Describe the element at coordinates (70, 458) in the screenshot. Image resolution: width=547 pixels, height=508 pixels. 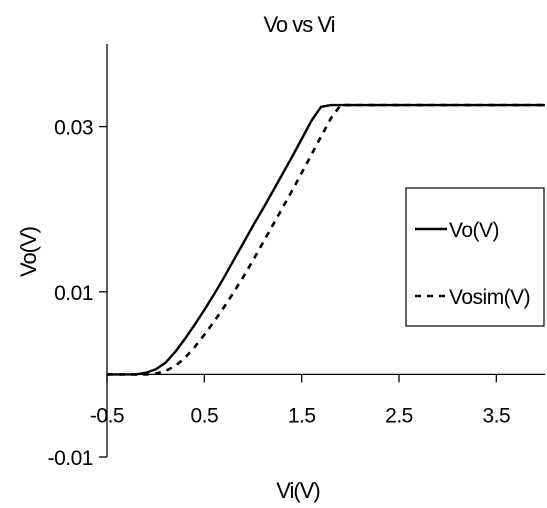
I see `y-tick-label: -0.01` at that location.